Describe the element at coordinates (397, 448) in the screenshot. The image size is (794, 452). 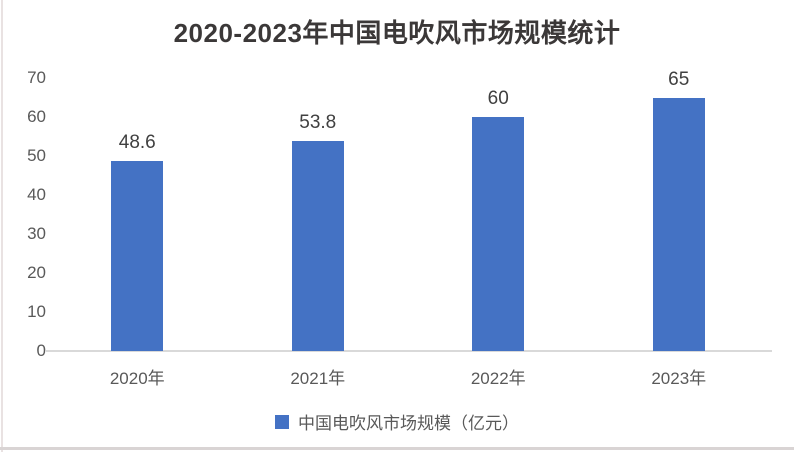
I see `bottom-edge-line` at that location.